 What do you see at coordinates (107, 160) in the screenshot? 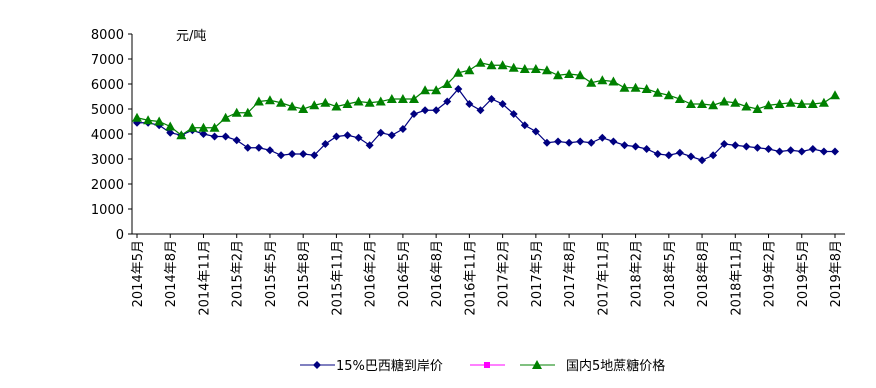
I see `y-tick-label: 3000` at bounding box center [107, 160].